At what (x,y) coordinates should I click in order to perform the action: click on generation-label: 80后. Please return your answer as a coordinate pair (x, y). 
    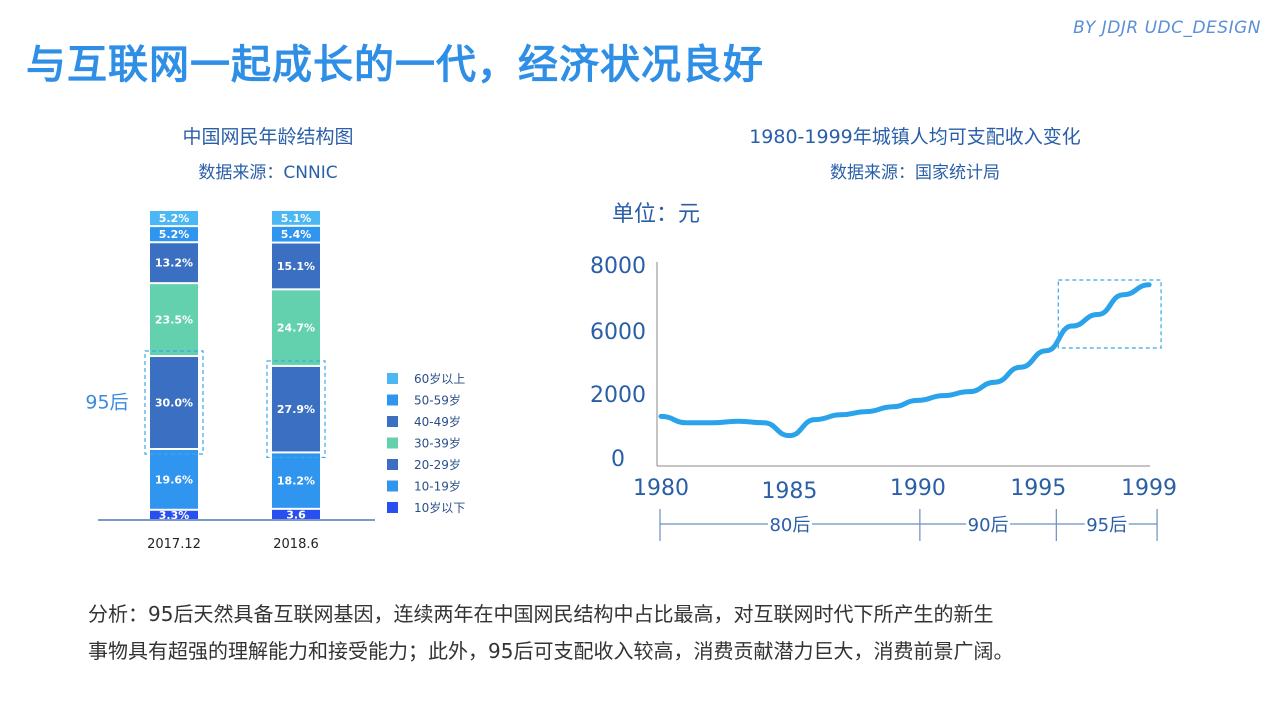
    Looking at the image, I should click on (789, 525).